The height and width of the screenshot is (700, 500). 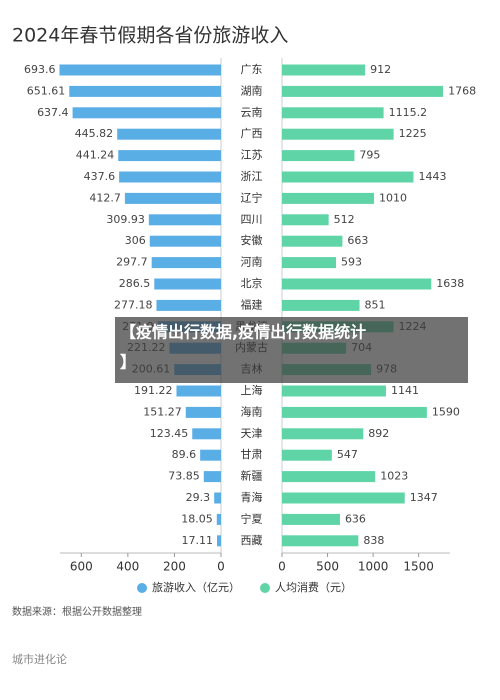 I want to click on chart-title: 2024年春节假期各省份旅游收入, so click(x=150, y=36).